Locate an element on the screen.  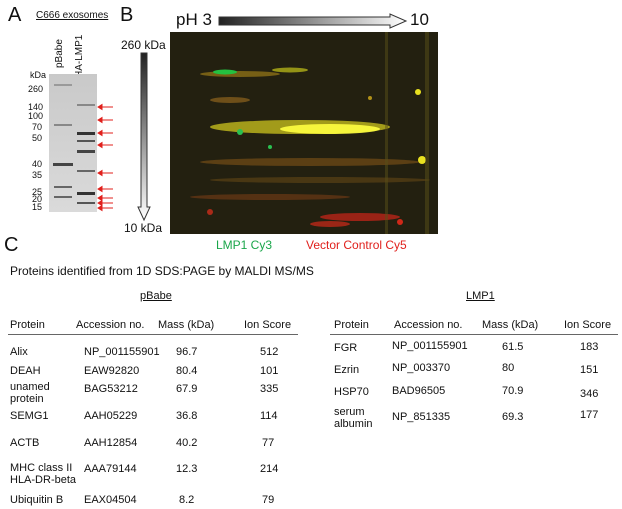
legend-lmp1-cy3: LMP1 Cy3 is located at coordinates (244, 245).